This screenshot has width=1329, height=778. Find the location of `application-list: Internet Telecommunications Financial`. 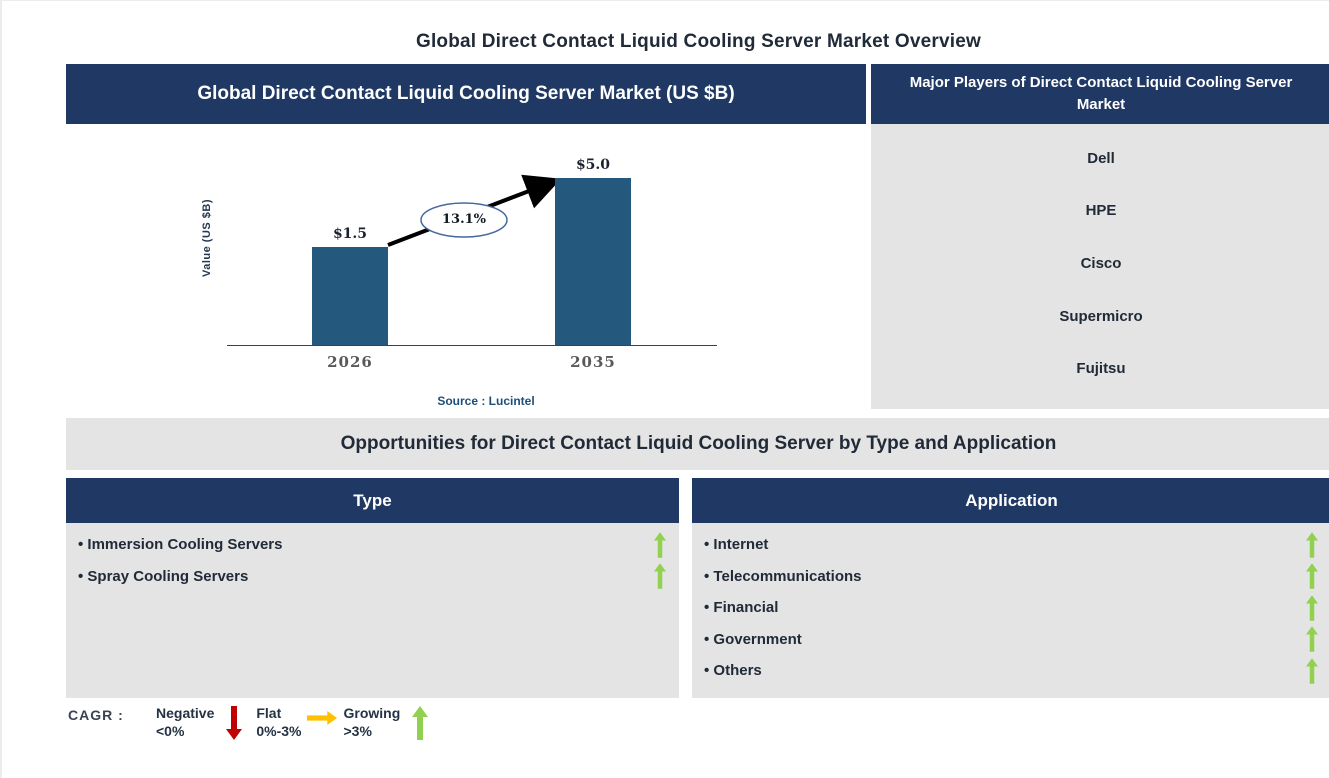

application-list: Internet Telecommunications Financial is located at coordinates (1010, 610).